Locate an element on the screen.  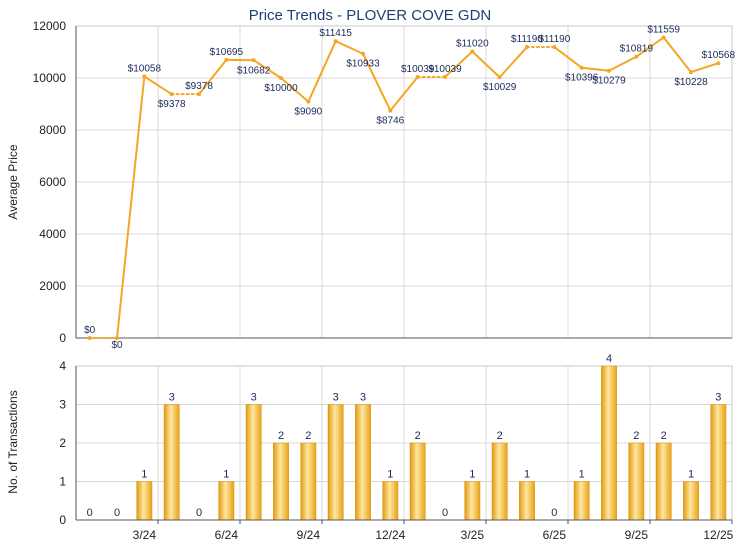
price-y-tick-label: 10000 is located at coordinates (50, 78).